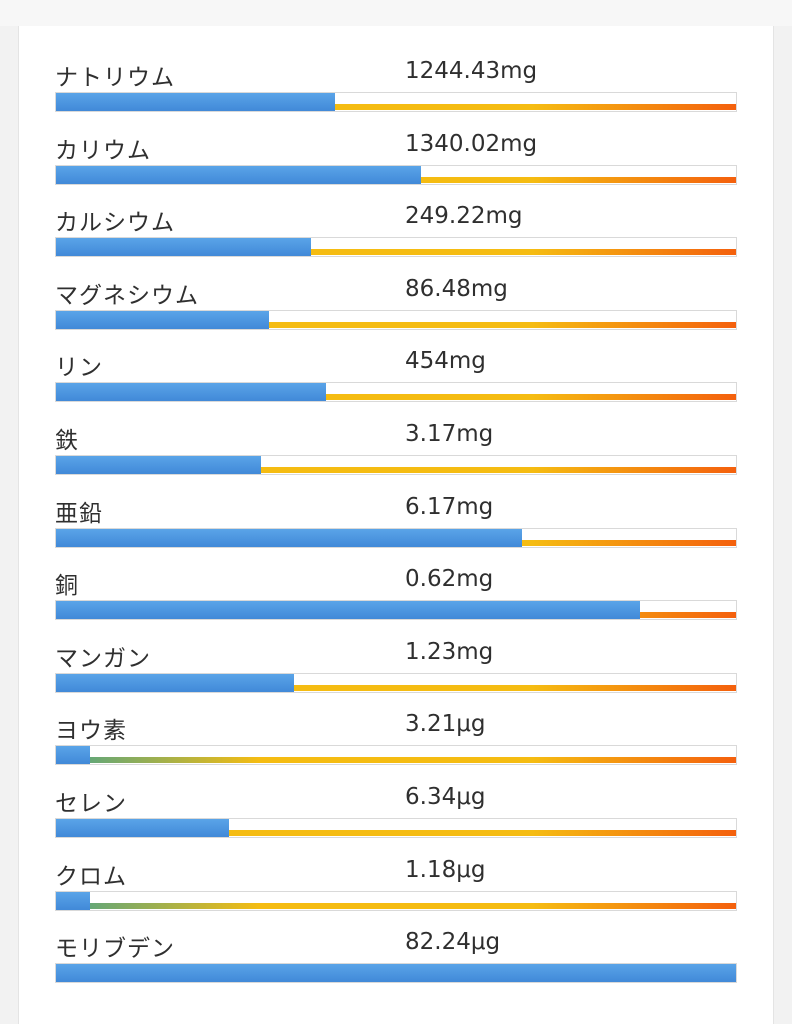  Describe the element at coordinates (456, 288) in the screenshot. I see `nutrient-value: 86.48mg` at that location.